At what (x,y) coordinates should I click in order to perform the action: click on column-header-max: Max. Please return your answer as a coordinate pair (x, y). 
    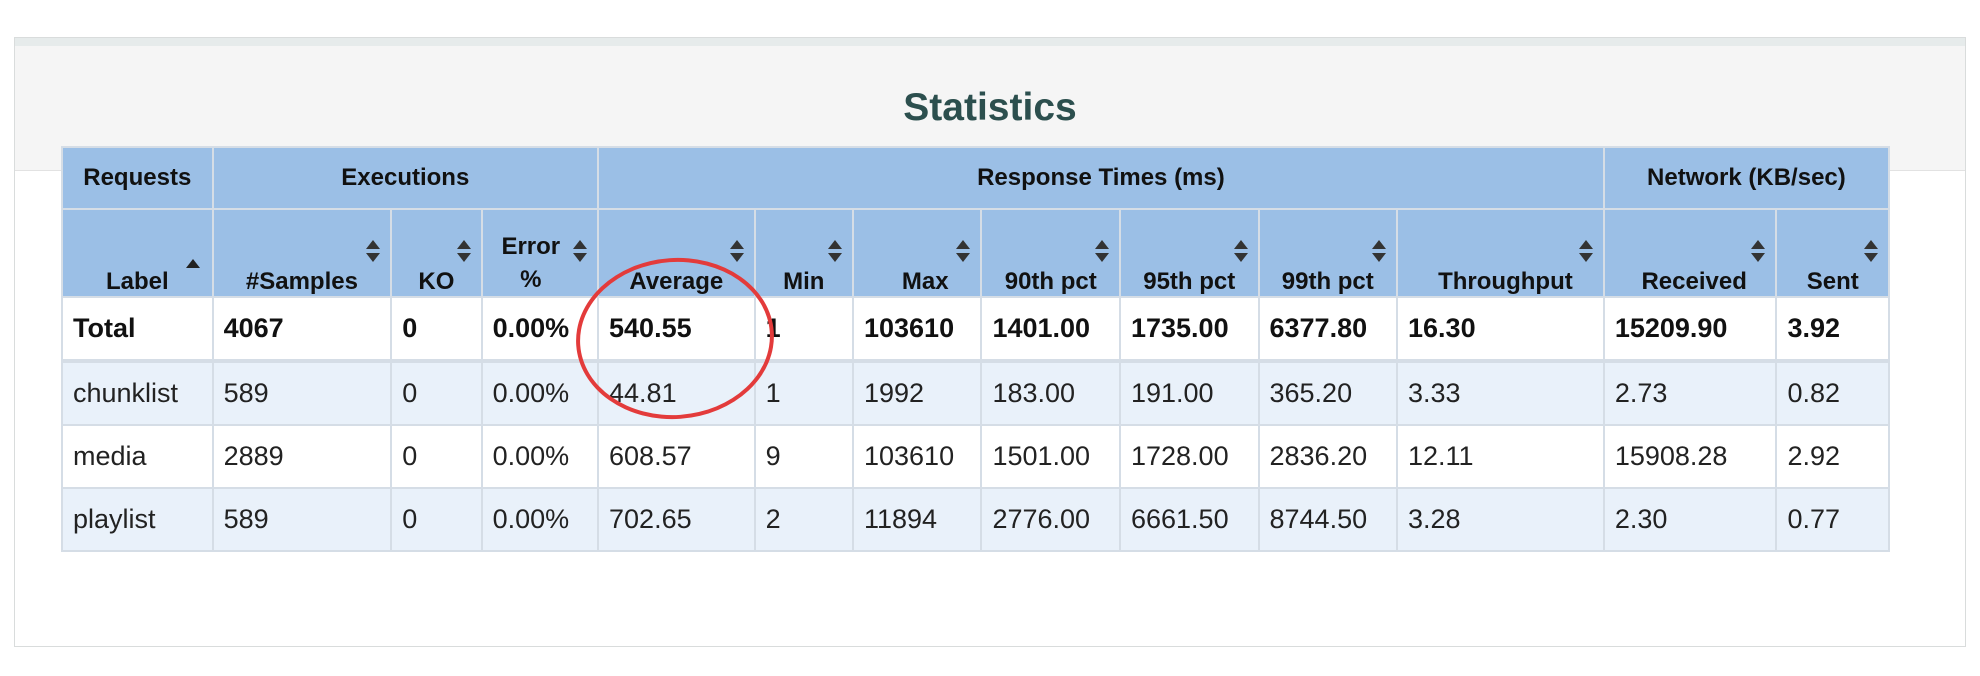
    Looking at the image, I should click on (917, 253).